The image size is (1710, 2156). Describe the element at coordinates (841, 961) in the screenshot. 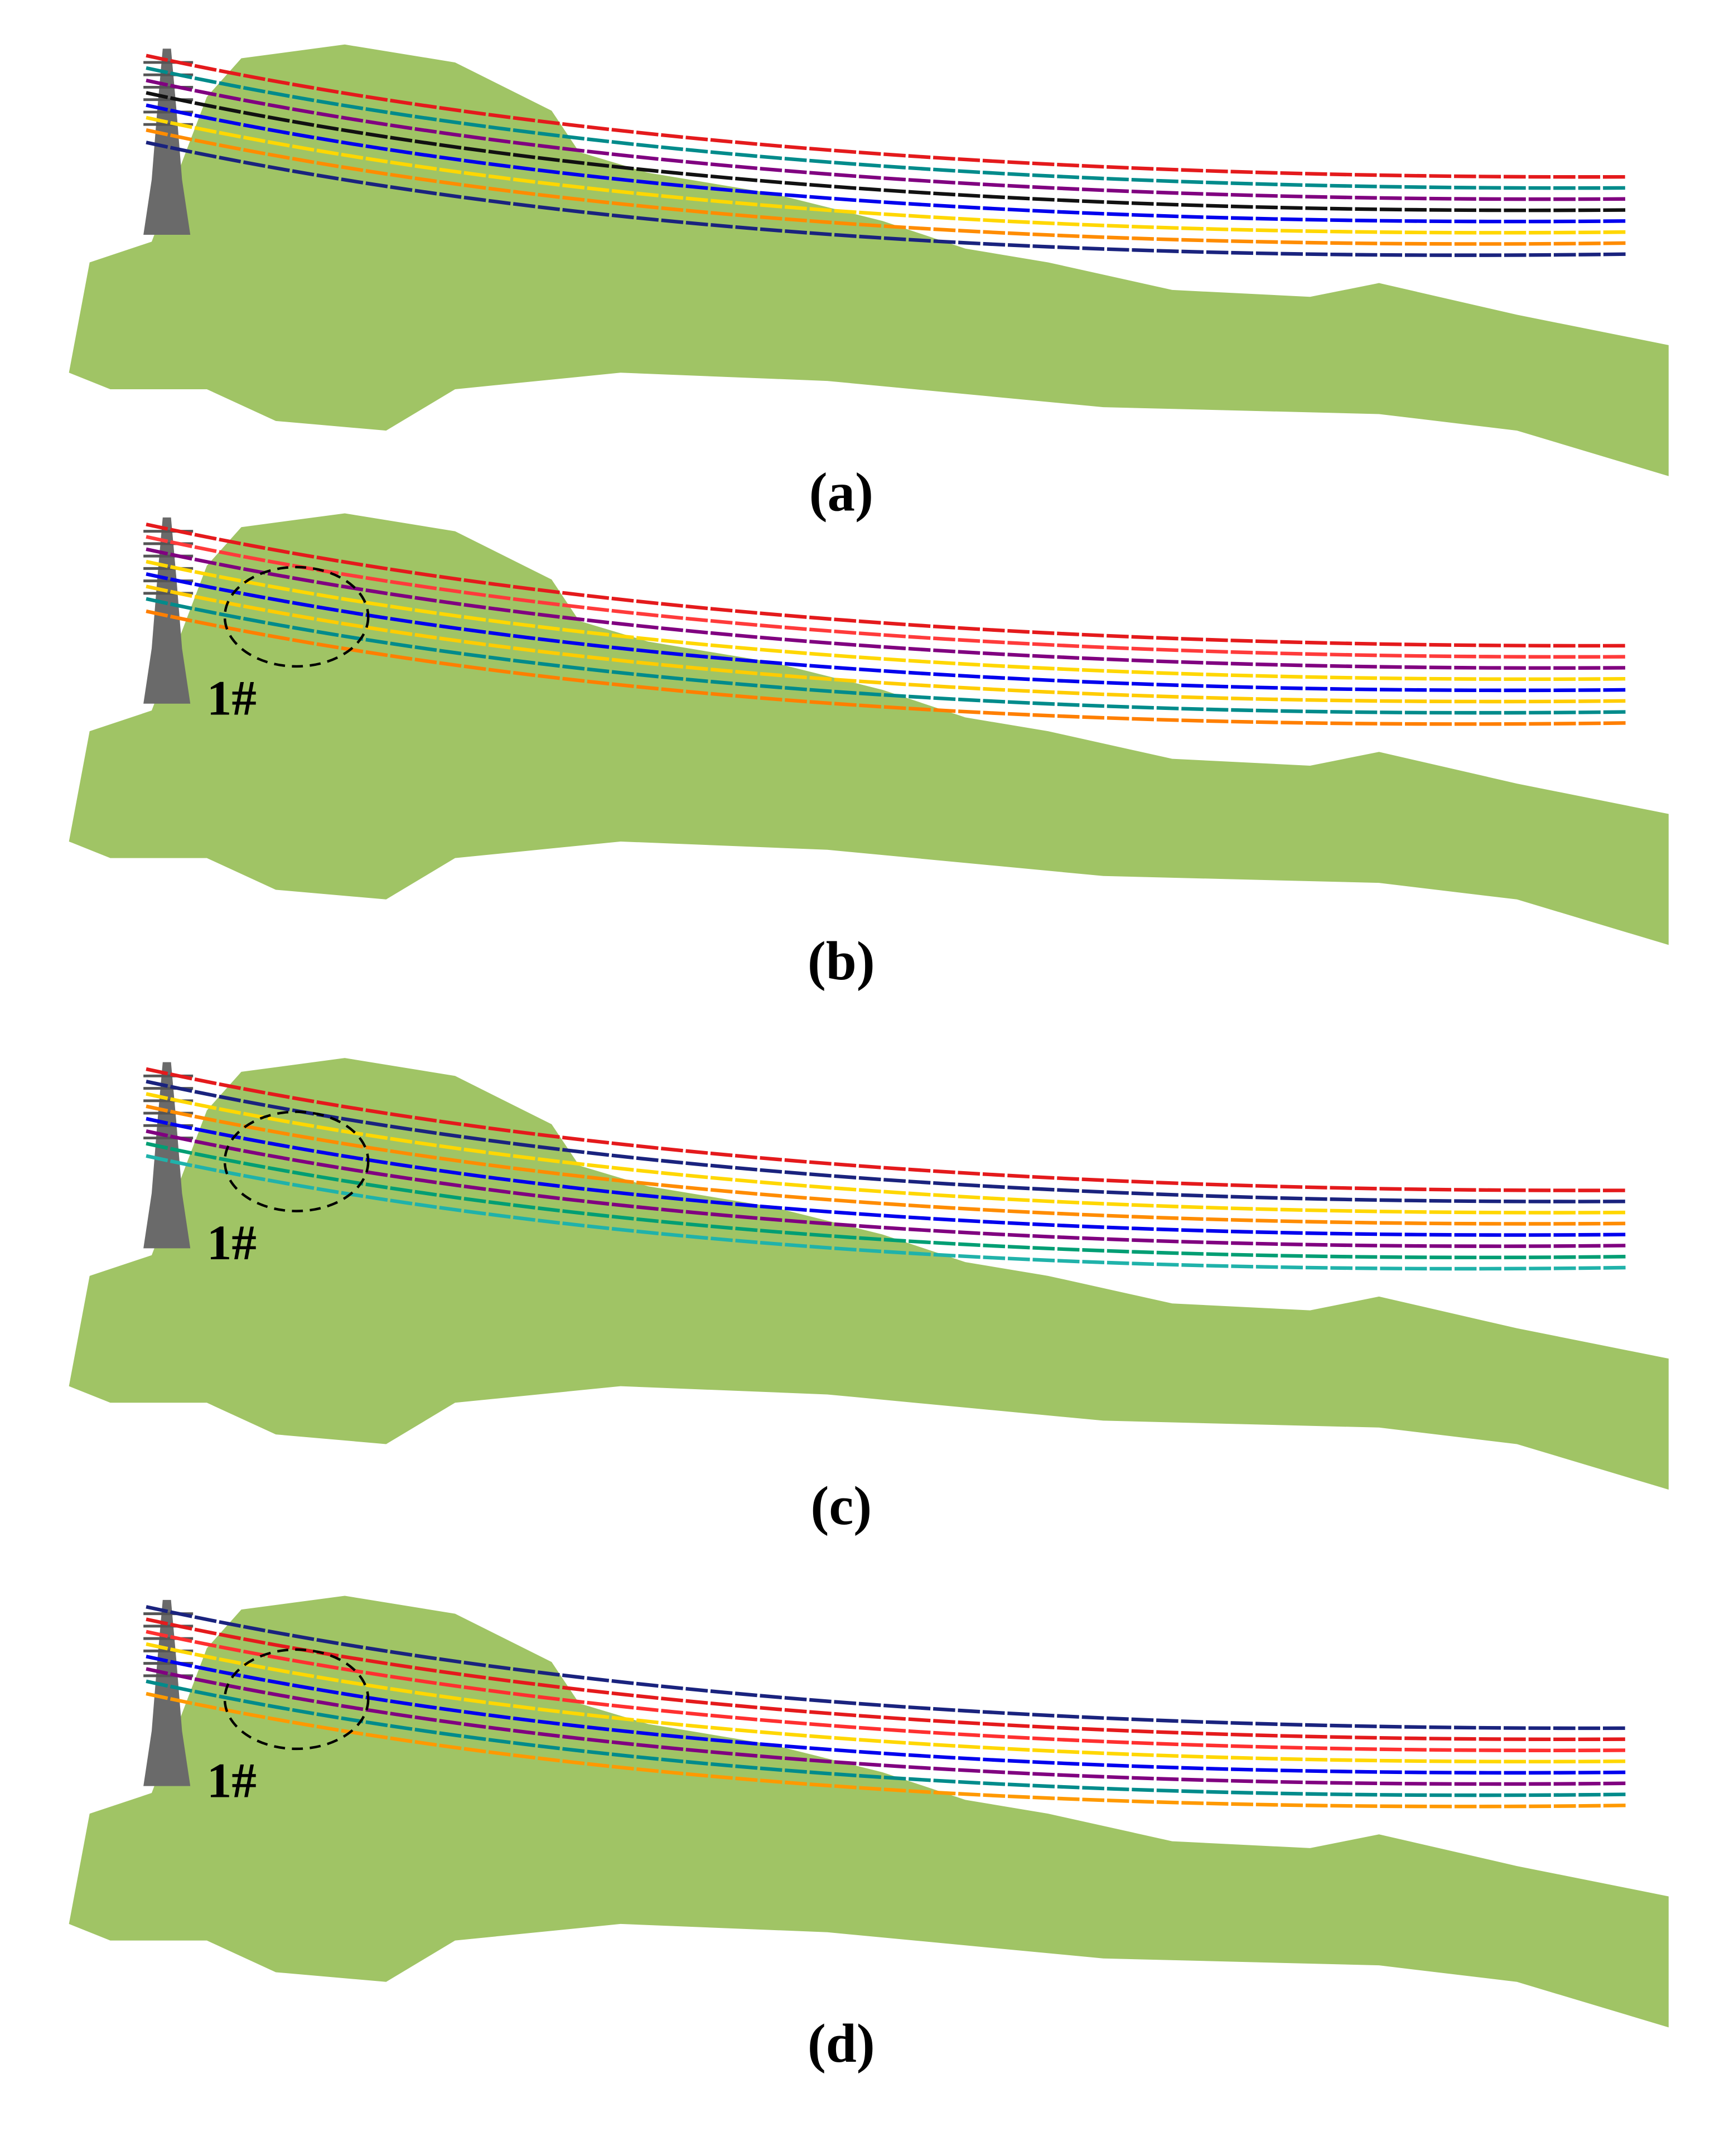

I see `panel-label: (b)` at that location.